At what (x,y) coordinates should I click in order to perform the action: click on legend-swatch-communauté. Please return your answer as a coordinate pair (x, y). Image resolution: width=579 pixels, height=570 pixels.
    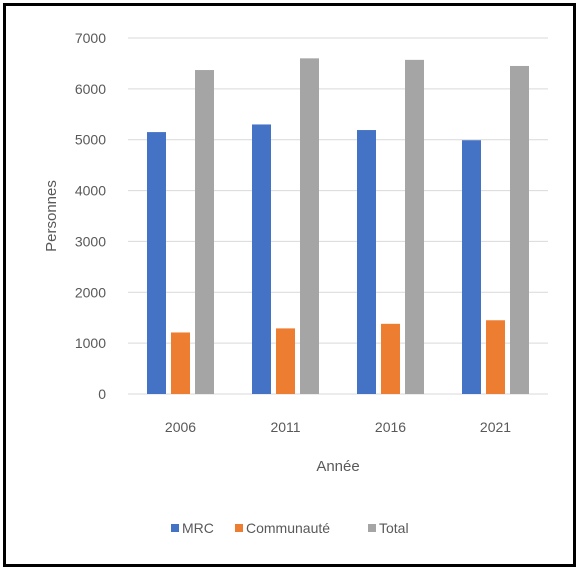
    Looking at the image, I should click on (239, 528).